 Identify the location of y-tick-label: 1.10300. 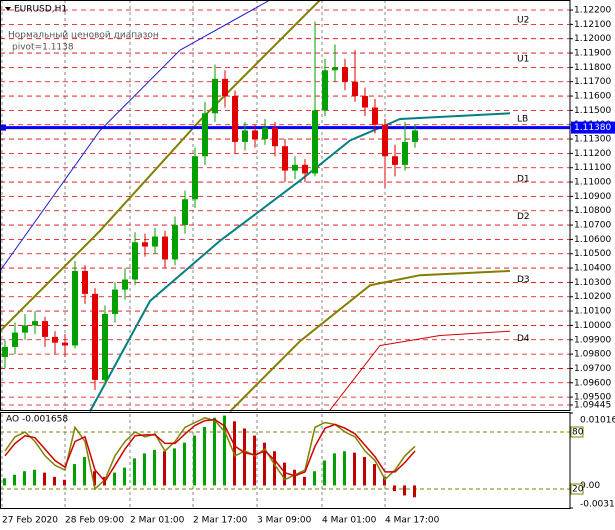
(592, 283).